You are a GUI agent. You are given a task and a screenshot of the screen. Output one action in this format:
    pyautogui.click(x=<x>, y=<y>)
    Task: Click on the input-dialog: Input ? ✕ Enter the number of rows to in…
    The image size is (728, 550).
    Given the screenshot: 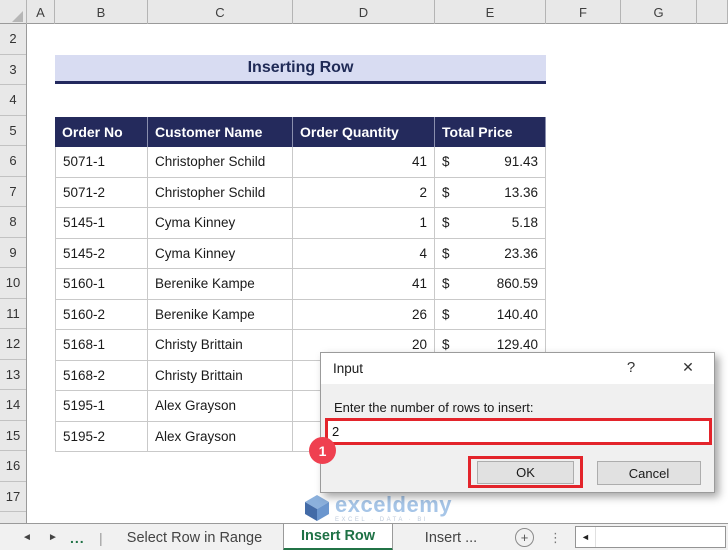 What is the action you would take?
    pyautogui.click(x=517, y=422)
    